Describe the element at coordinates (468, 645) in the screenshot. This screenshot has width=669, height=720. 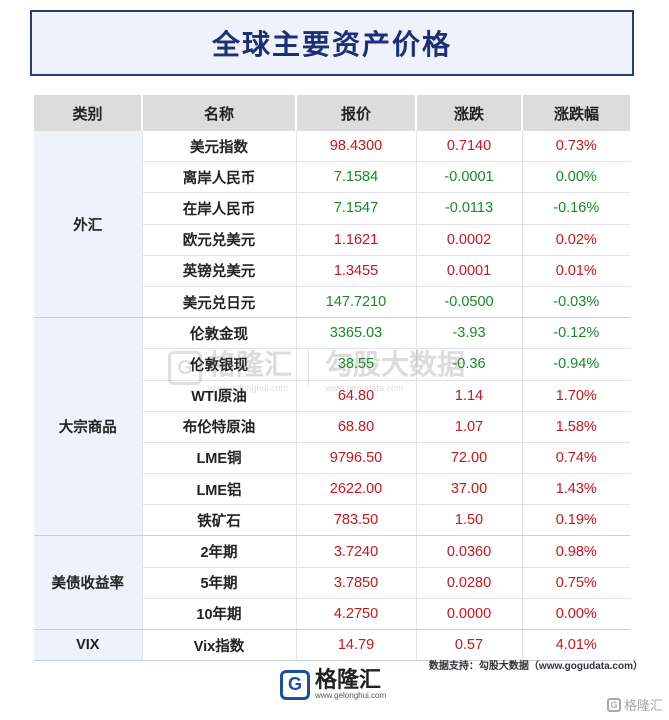
I see `change-cell: 0.57` at that location.